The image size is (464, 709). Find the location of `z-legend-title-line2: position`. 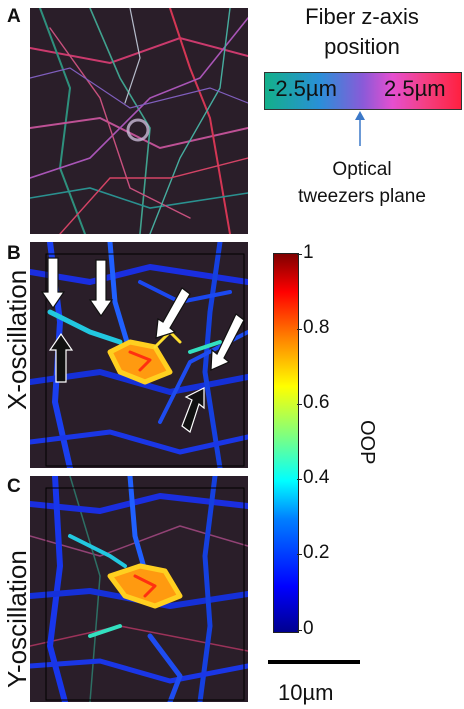

z-legend-title-line2: position is located at coordinates (362, 46).